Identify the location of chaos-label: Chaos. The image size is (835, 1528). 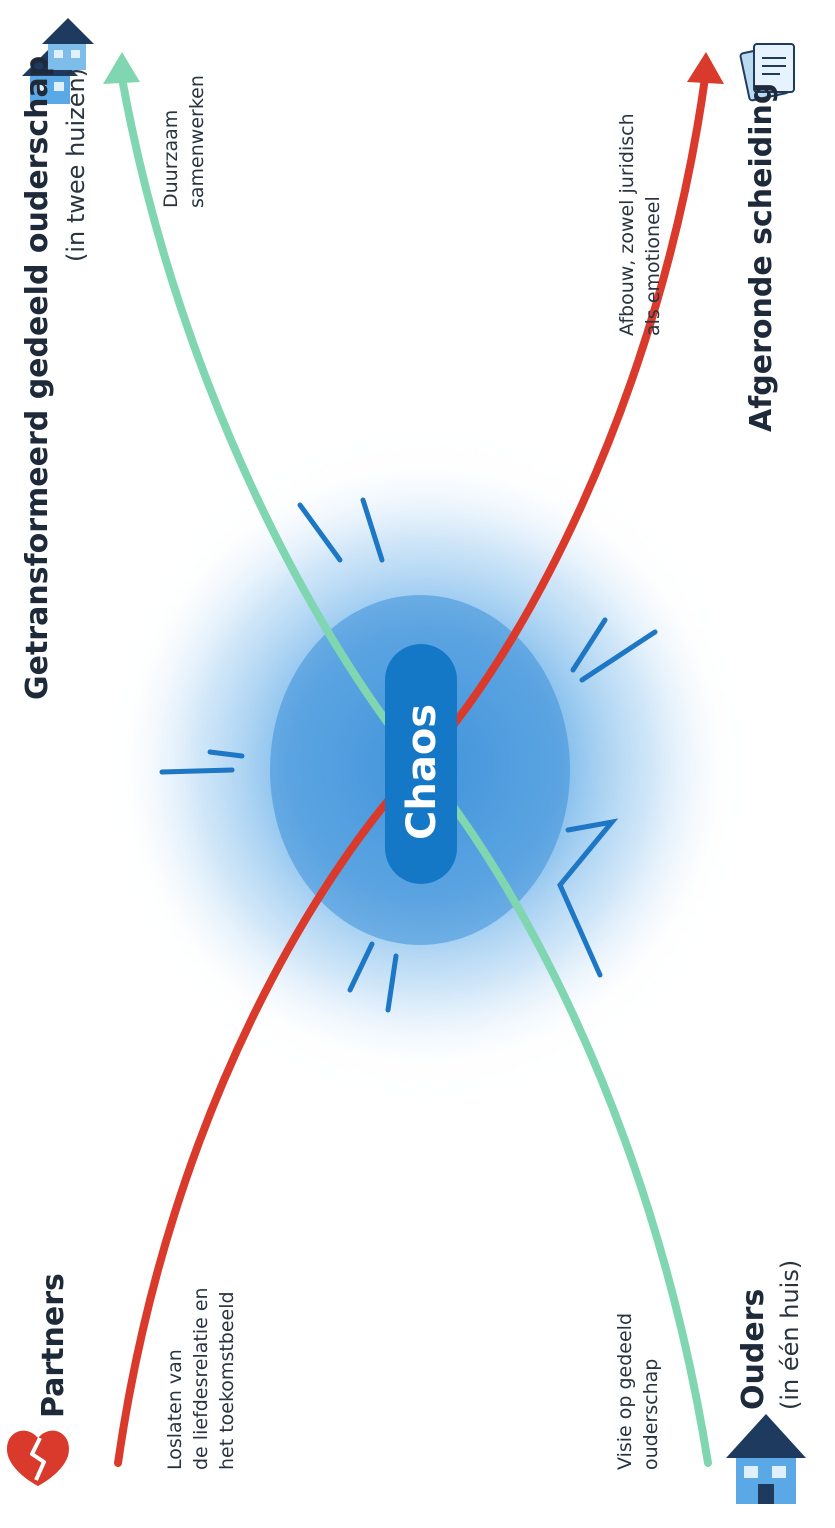
(422, 771).